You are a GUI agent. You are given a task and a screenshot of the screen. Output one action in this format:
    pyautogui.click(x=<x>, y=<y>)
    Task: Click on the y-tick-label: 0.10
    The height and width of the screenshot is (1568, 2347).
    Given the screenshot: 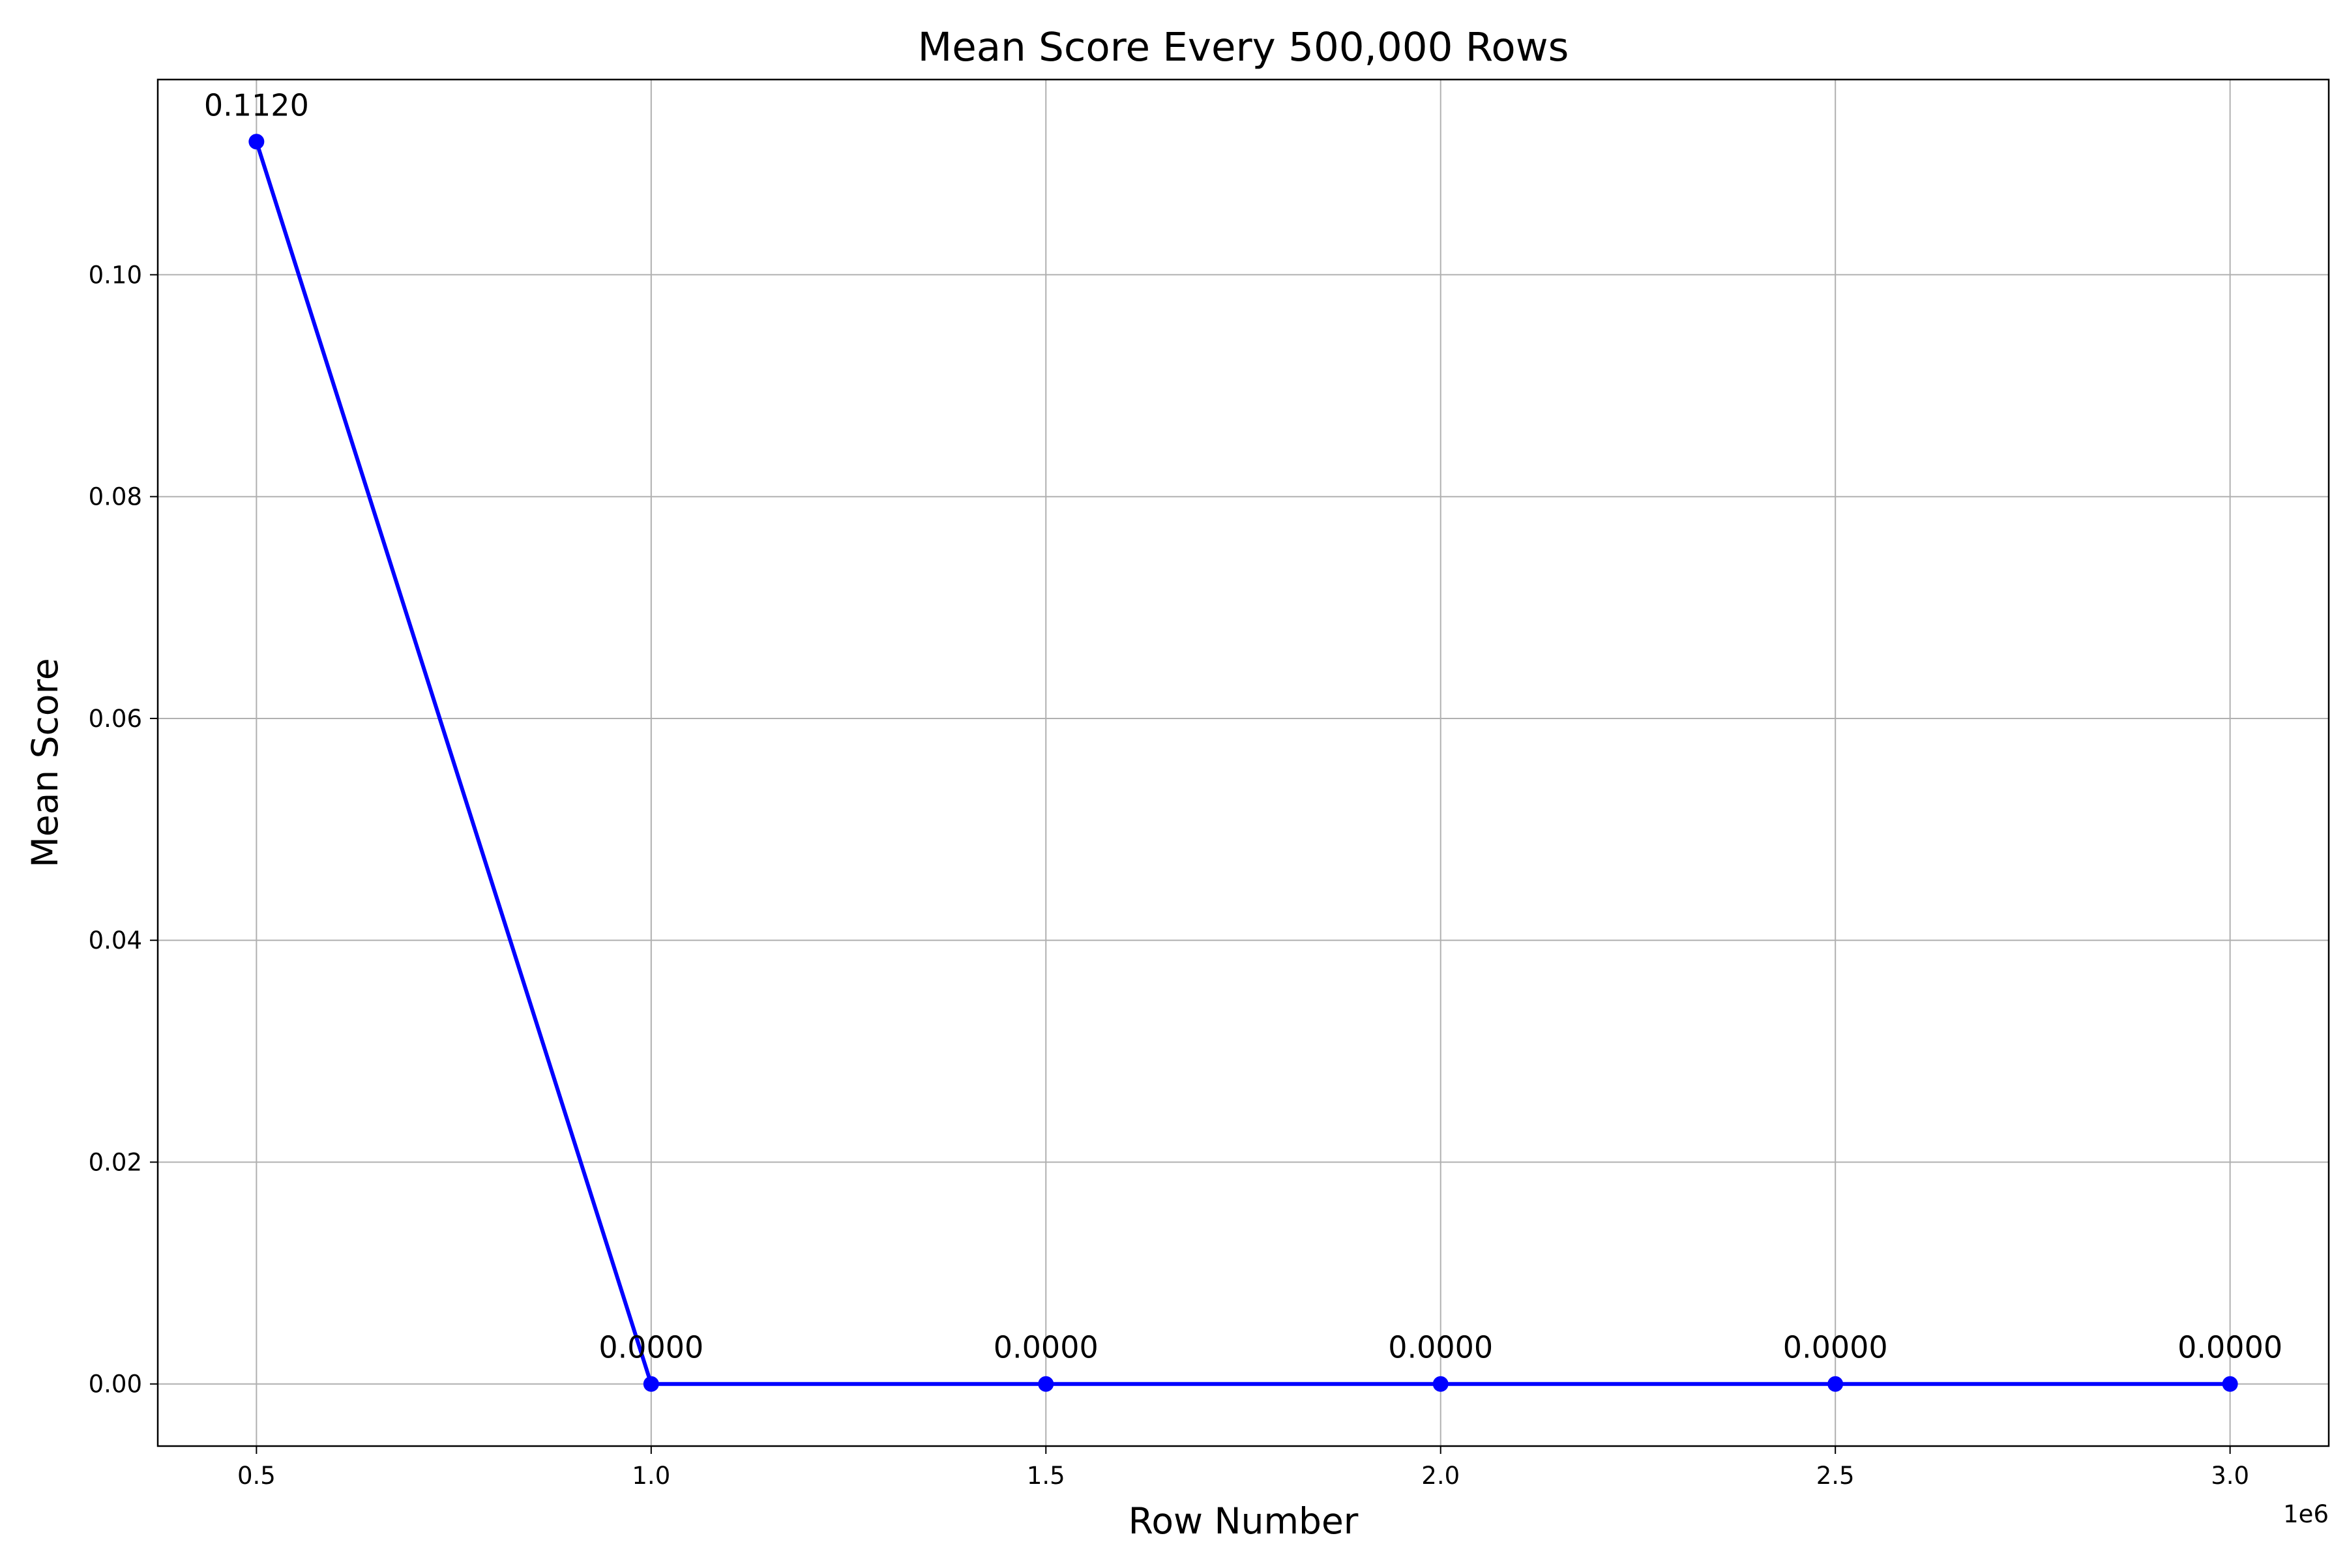 What is the action you would take?
    pyautogui.click(x=115, y=275)
    